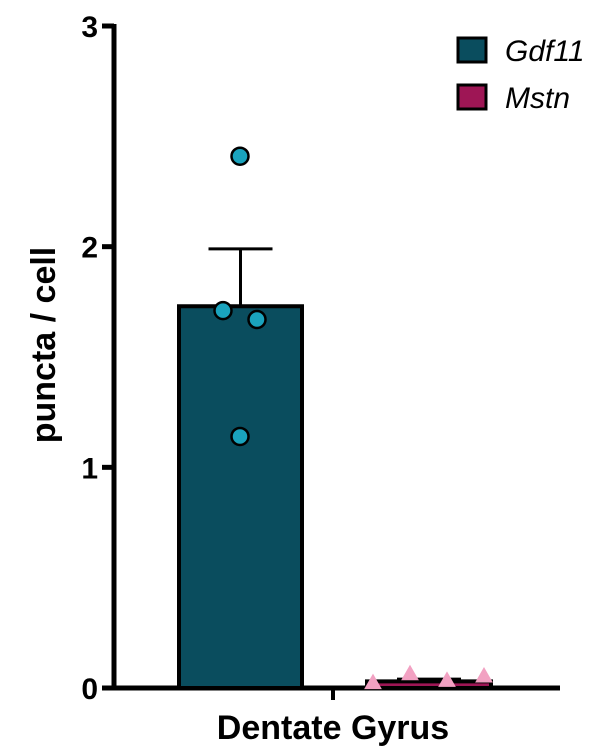 The width and height of the screenshot is (608, 754). I want to click on bar-gdf11, so click(240, 497).